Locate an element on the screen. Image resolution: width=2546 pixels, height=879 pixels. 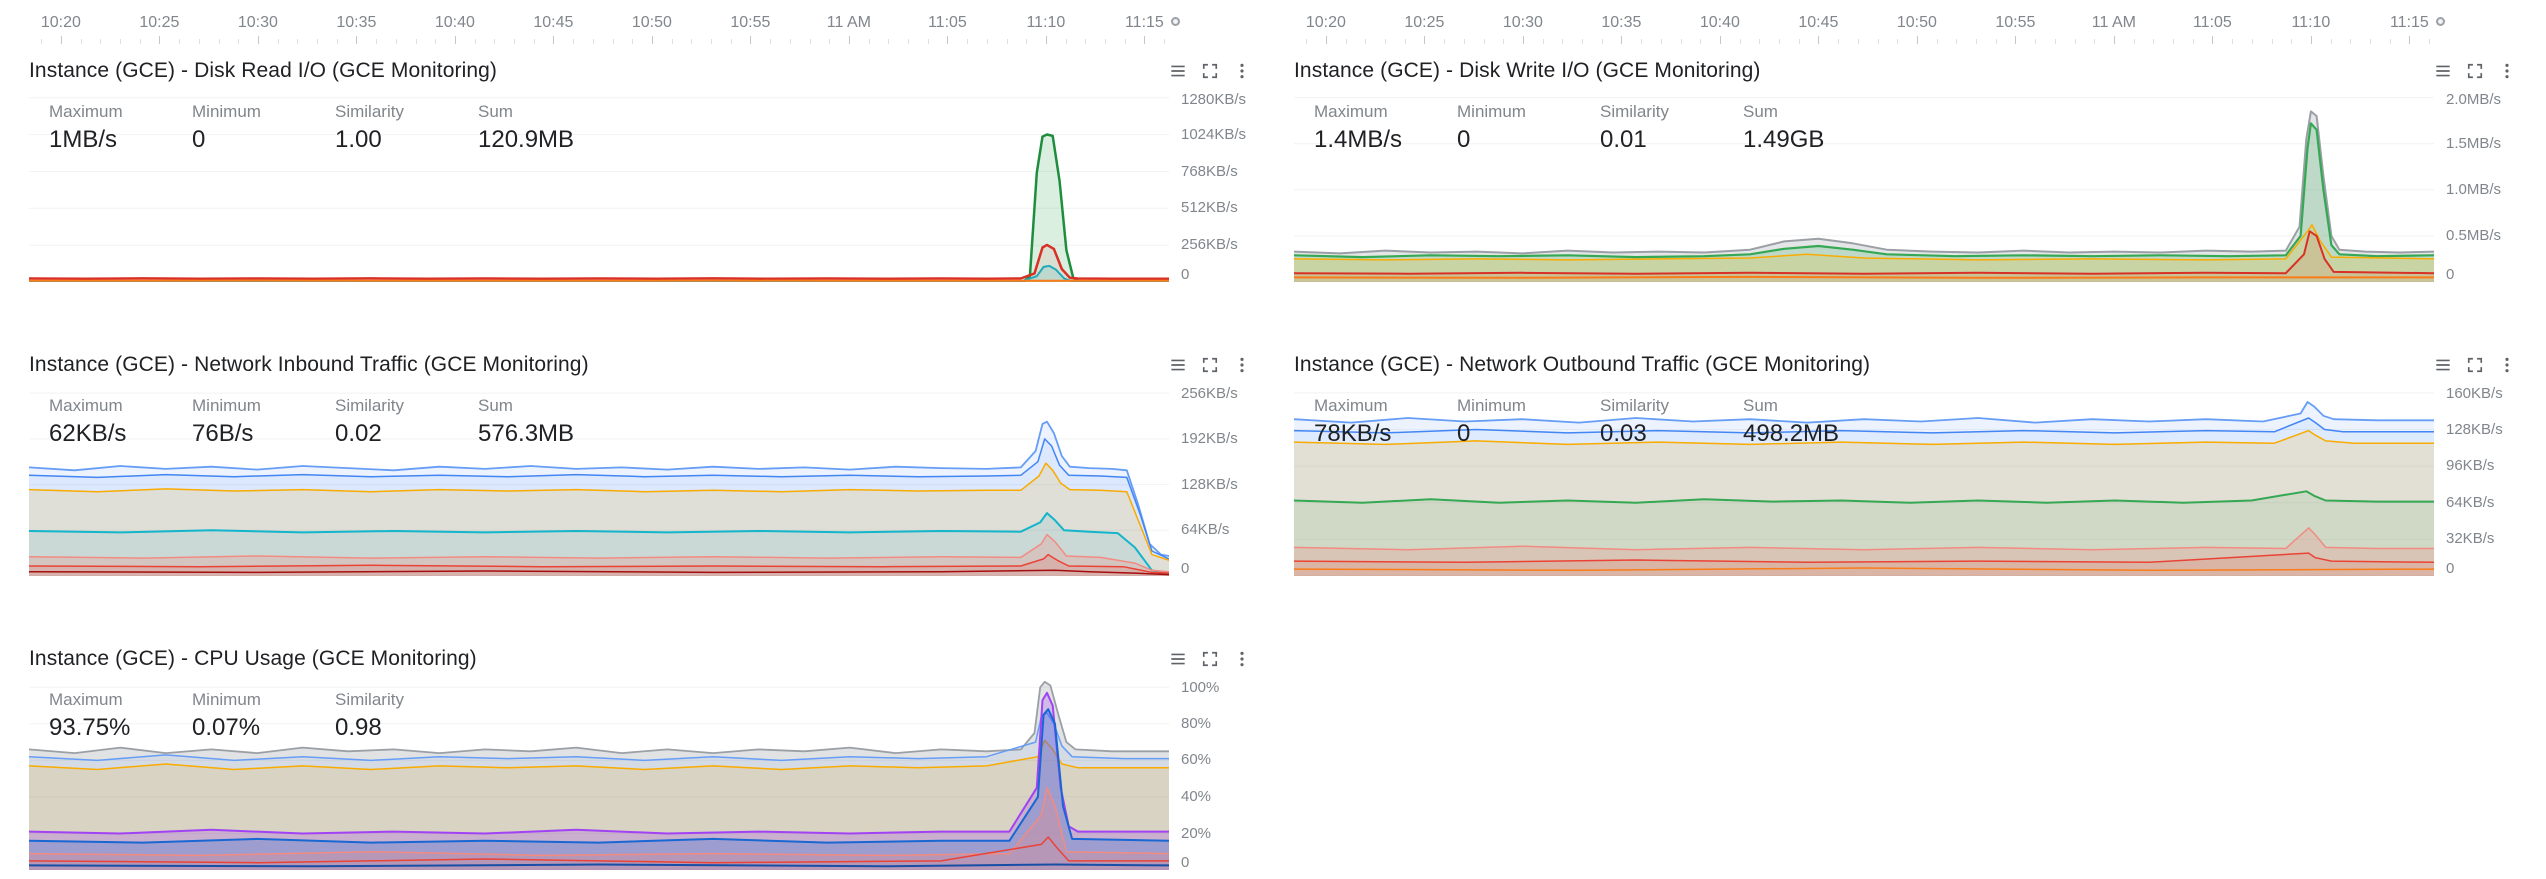
stat-sum: Sum 1.49GB is located at coordinates (1783, 128).